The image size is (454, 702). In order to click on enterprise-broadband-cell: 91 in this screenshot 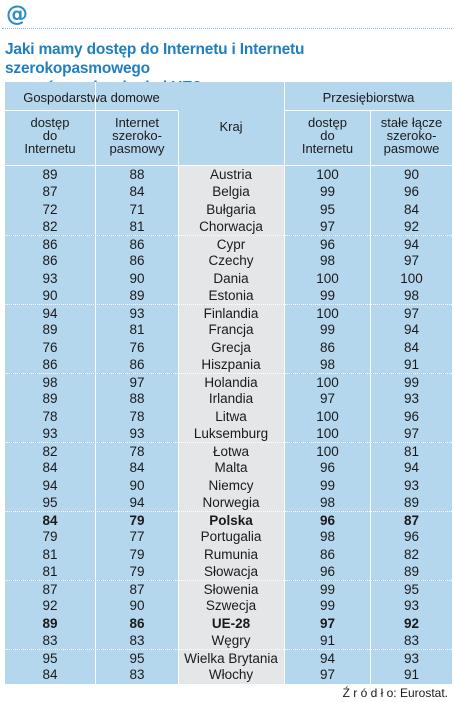, I will do `click(411, 675)`.